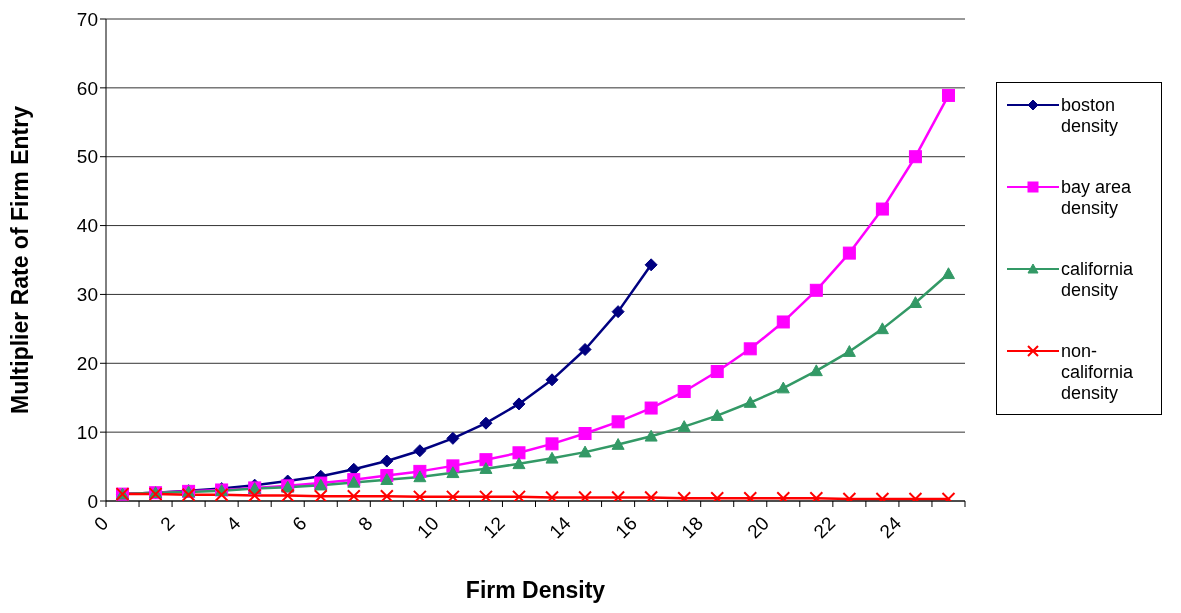 The image size is (1181, 613). Describe the element at coordinates (87, 432) in the screenshot. I see `y-tick-label: 10` at that location.